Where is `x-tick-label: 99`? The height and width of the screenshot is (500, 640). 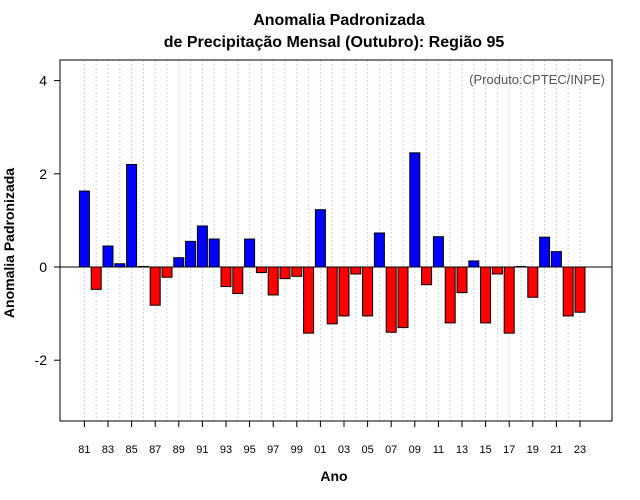 x-tick-label: 99 is located at coordinates (297, 450).